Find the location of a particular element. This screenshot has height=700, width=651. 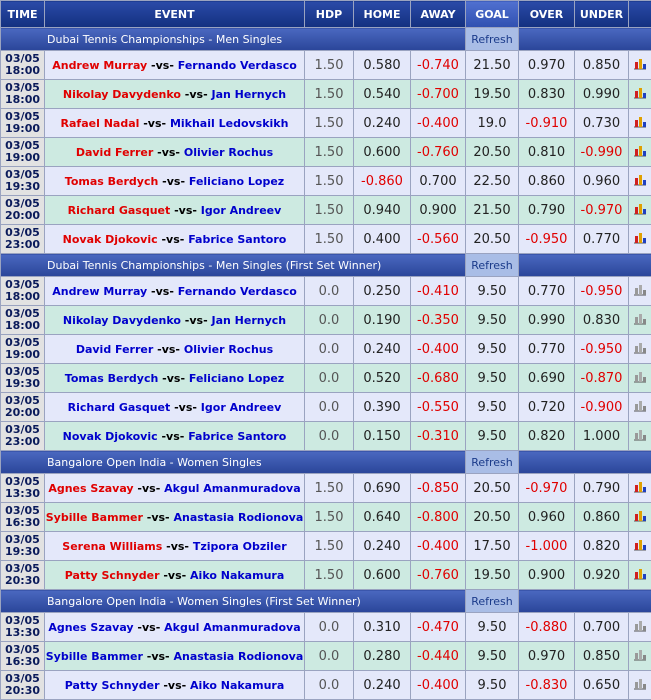

event-cell: Serena Williams -vs- Tzipora Obziler is located at coordinates (174, 546).